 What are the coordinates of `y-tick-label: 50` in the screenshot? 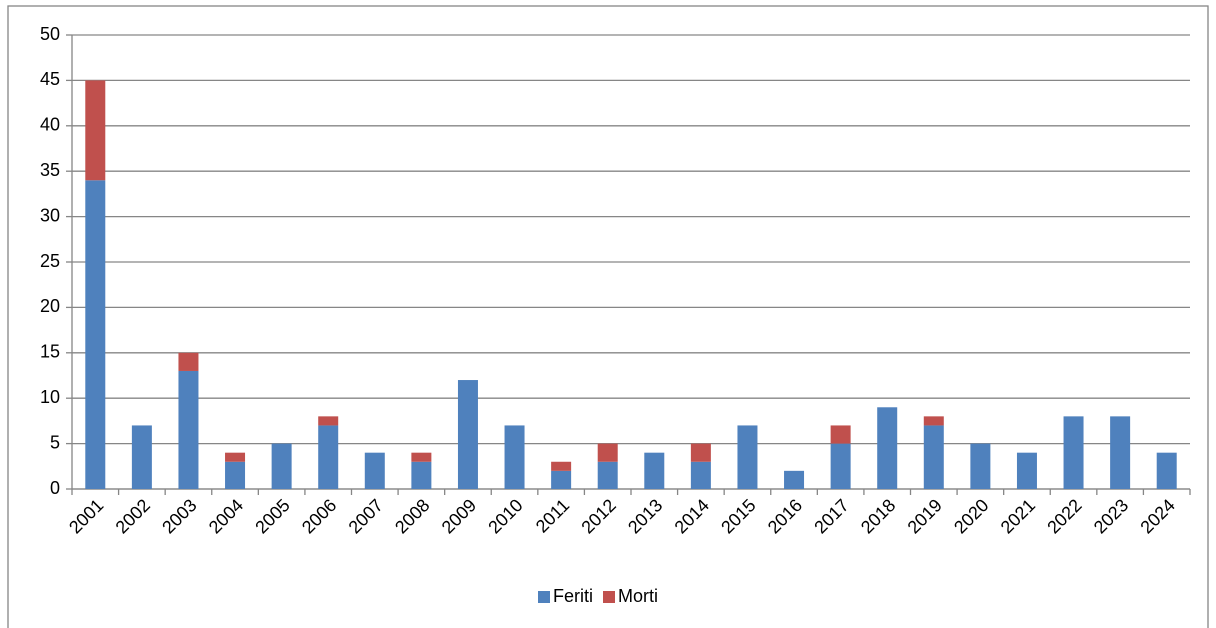 It's located at (50, 34).